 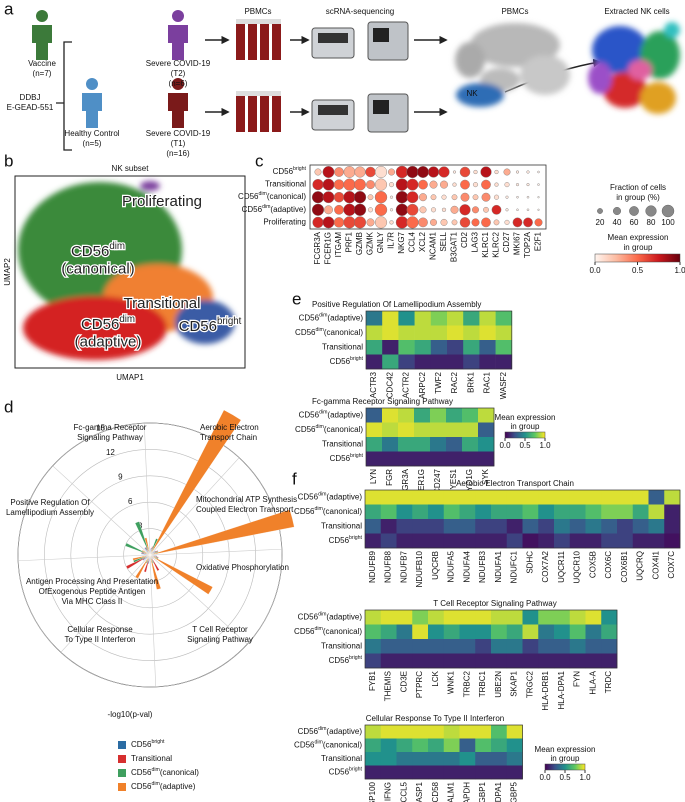 What do you see at coordinates (131, 168) in the screenshot?
I see `umap-title: NK subset` at bounding box center [131, 168].